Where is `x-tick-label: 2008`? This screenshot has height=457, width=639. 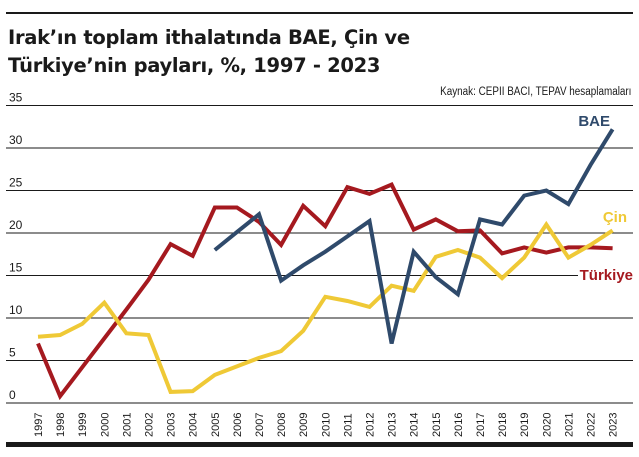 x-tick-label: 2008 is located at coordinates (282, 425).